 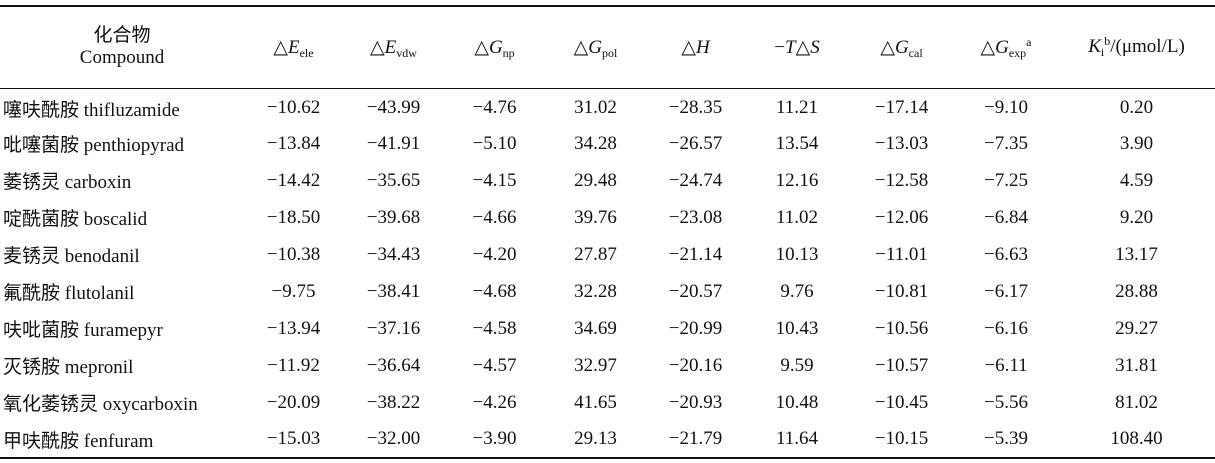 What do you see at coordinates (393, 328) in the screenshot?
I see `value-cell: −37.16` at bounding box center [393, 328].